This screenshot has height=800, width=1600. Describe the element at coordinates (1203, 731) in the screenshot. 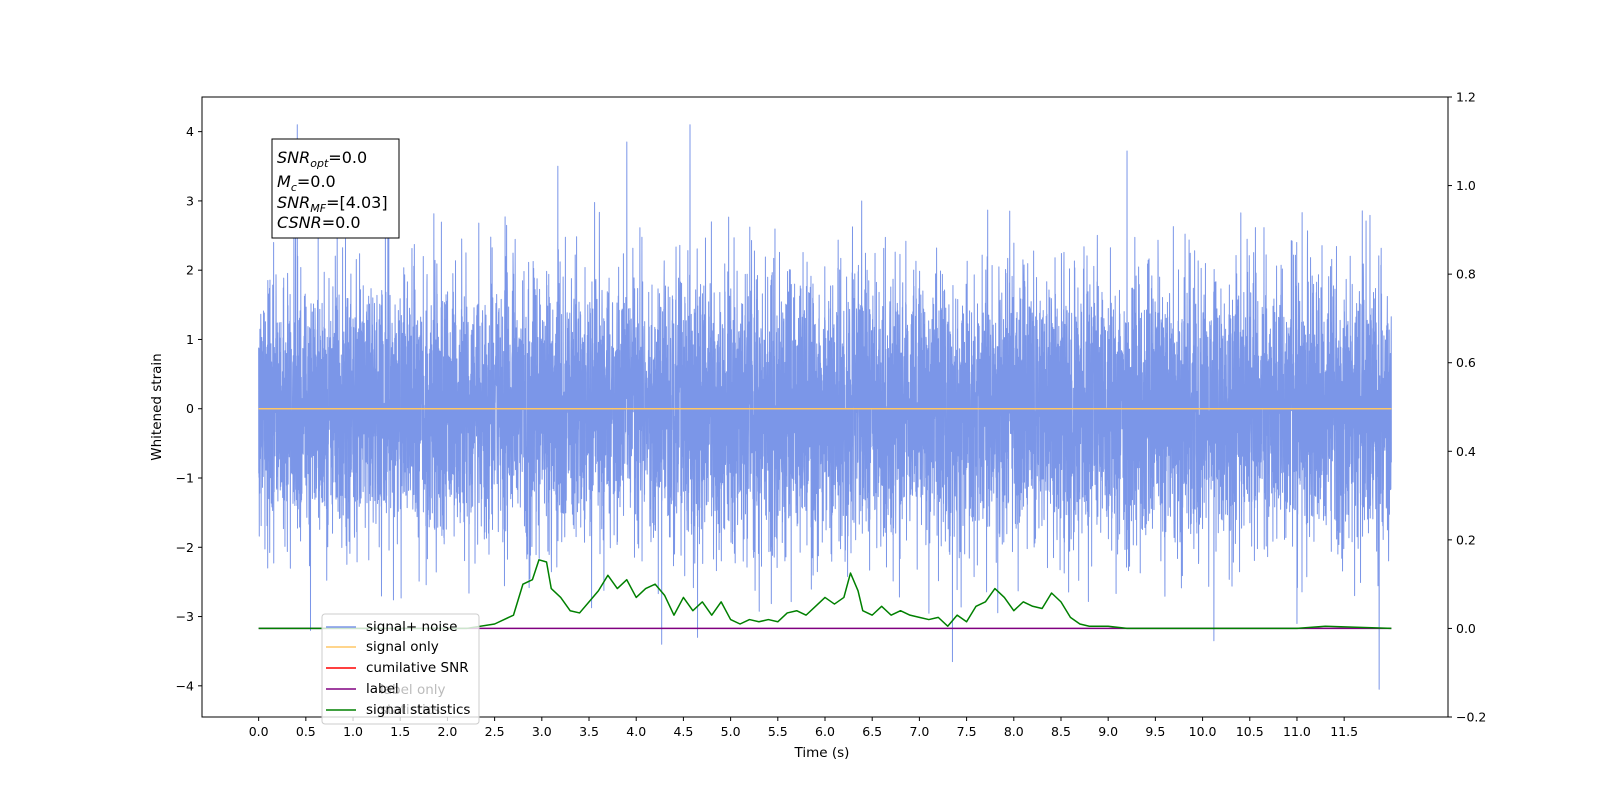

I see `x-tick-label: 10.0` at that location.